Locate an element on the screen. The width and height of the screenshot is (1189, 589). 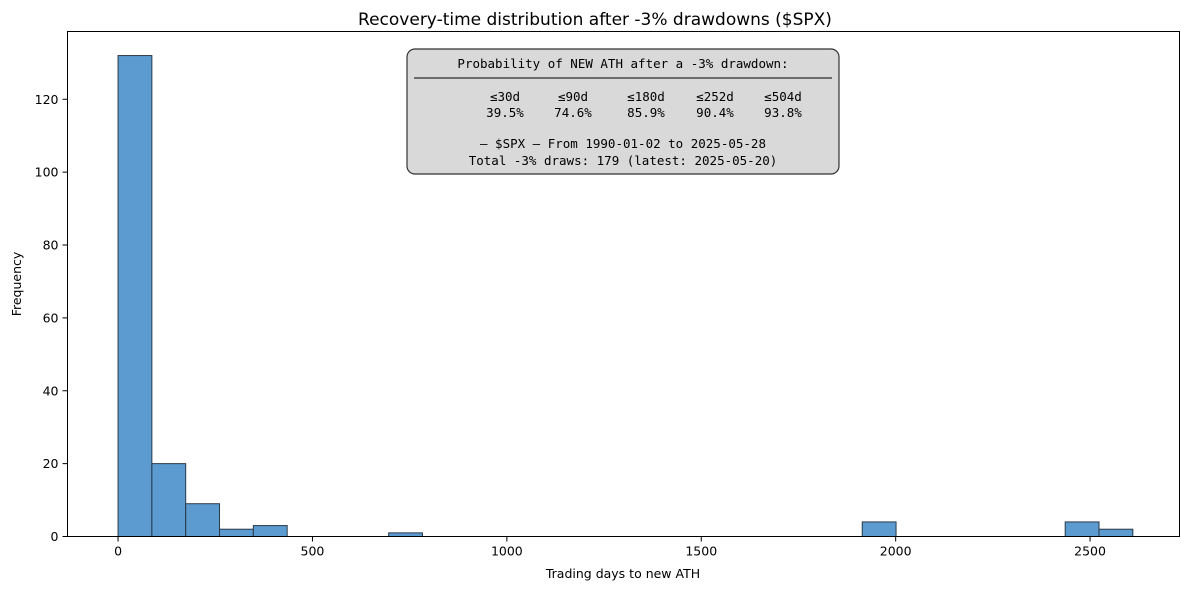
annotation-range-line: — $SPX — From 1990-01-02 to 2025-05-28 is located at coordinates (623, 143).